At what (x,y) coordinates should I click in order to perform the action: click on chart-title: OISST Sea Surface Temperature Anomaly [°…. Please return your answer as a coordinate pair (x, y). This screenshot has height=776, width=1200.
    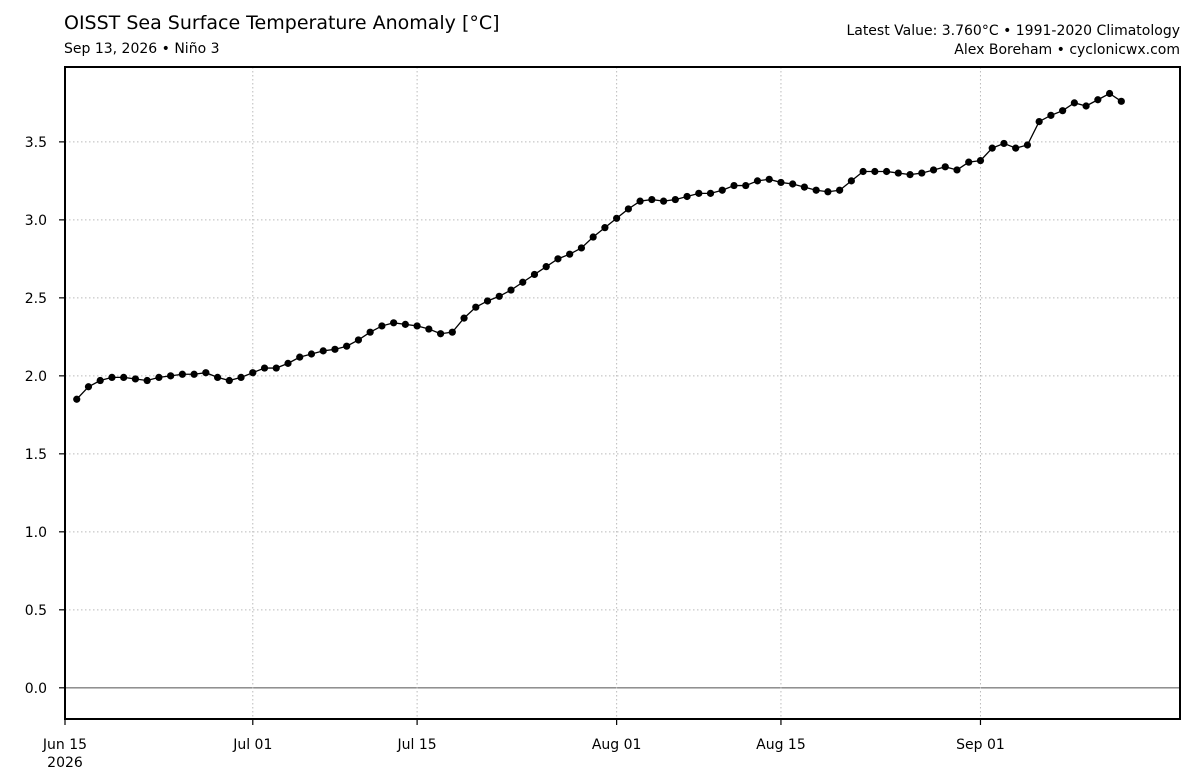
    Looking at the image, I should click on (282, 23).